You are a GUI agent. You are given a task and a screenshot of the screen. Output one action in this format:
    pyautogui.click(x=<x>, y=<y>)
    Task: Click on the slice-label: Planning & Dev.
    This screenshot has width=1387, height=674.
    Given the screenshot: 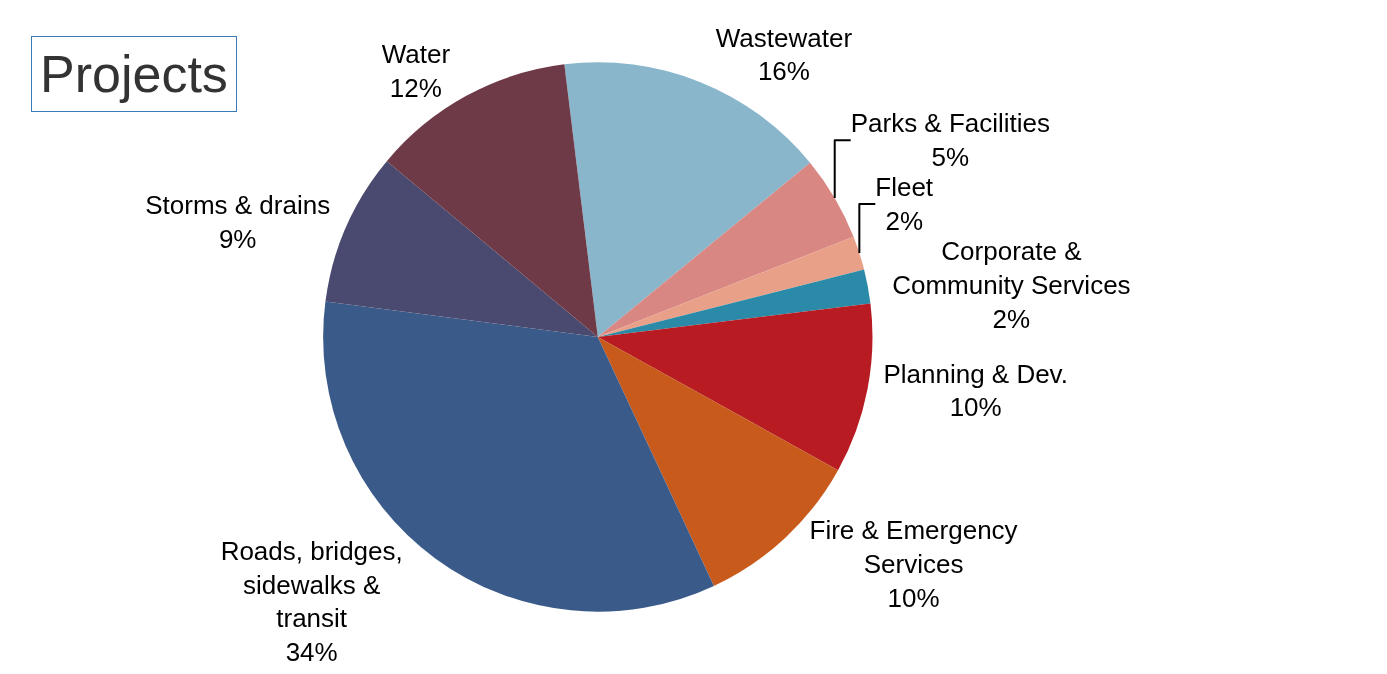 What is the action you would take?
    pyautogui.click(x=975, y=373)
    